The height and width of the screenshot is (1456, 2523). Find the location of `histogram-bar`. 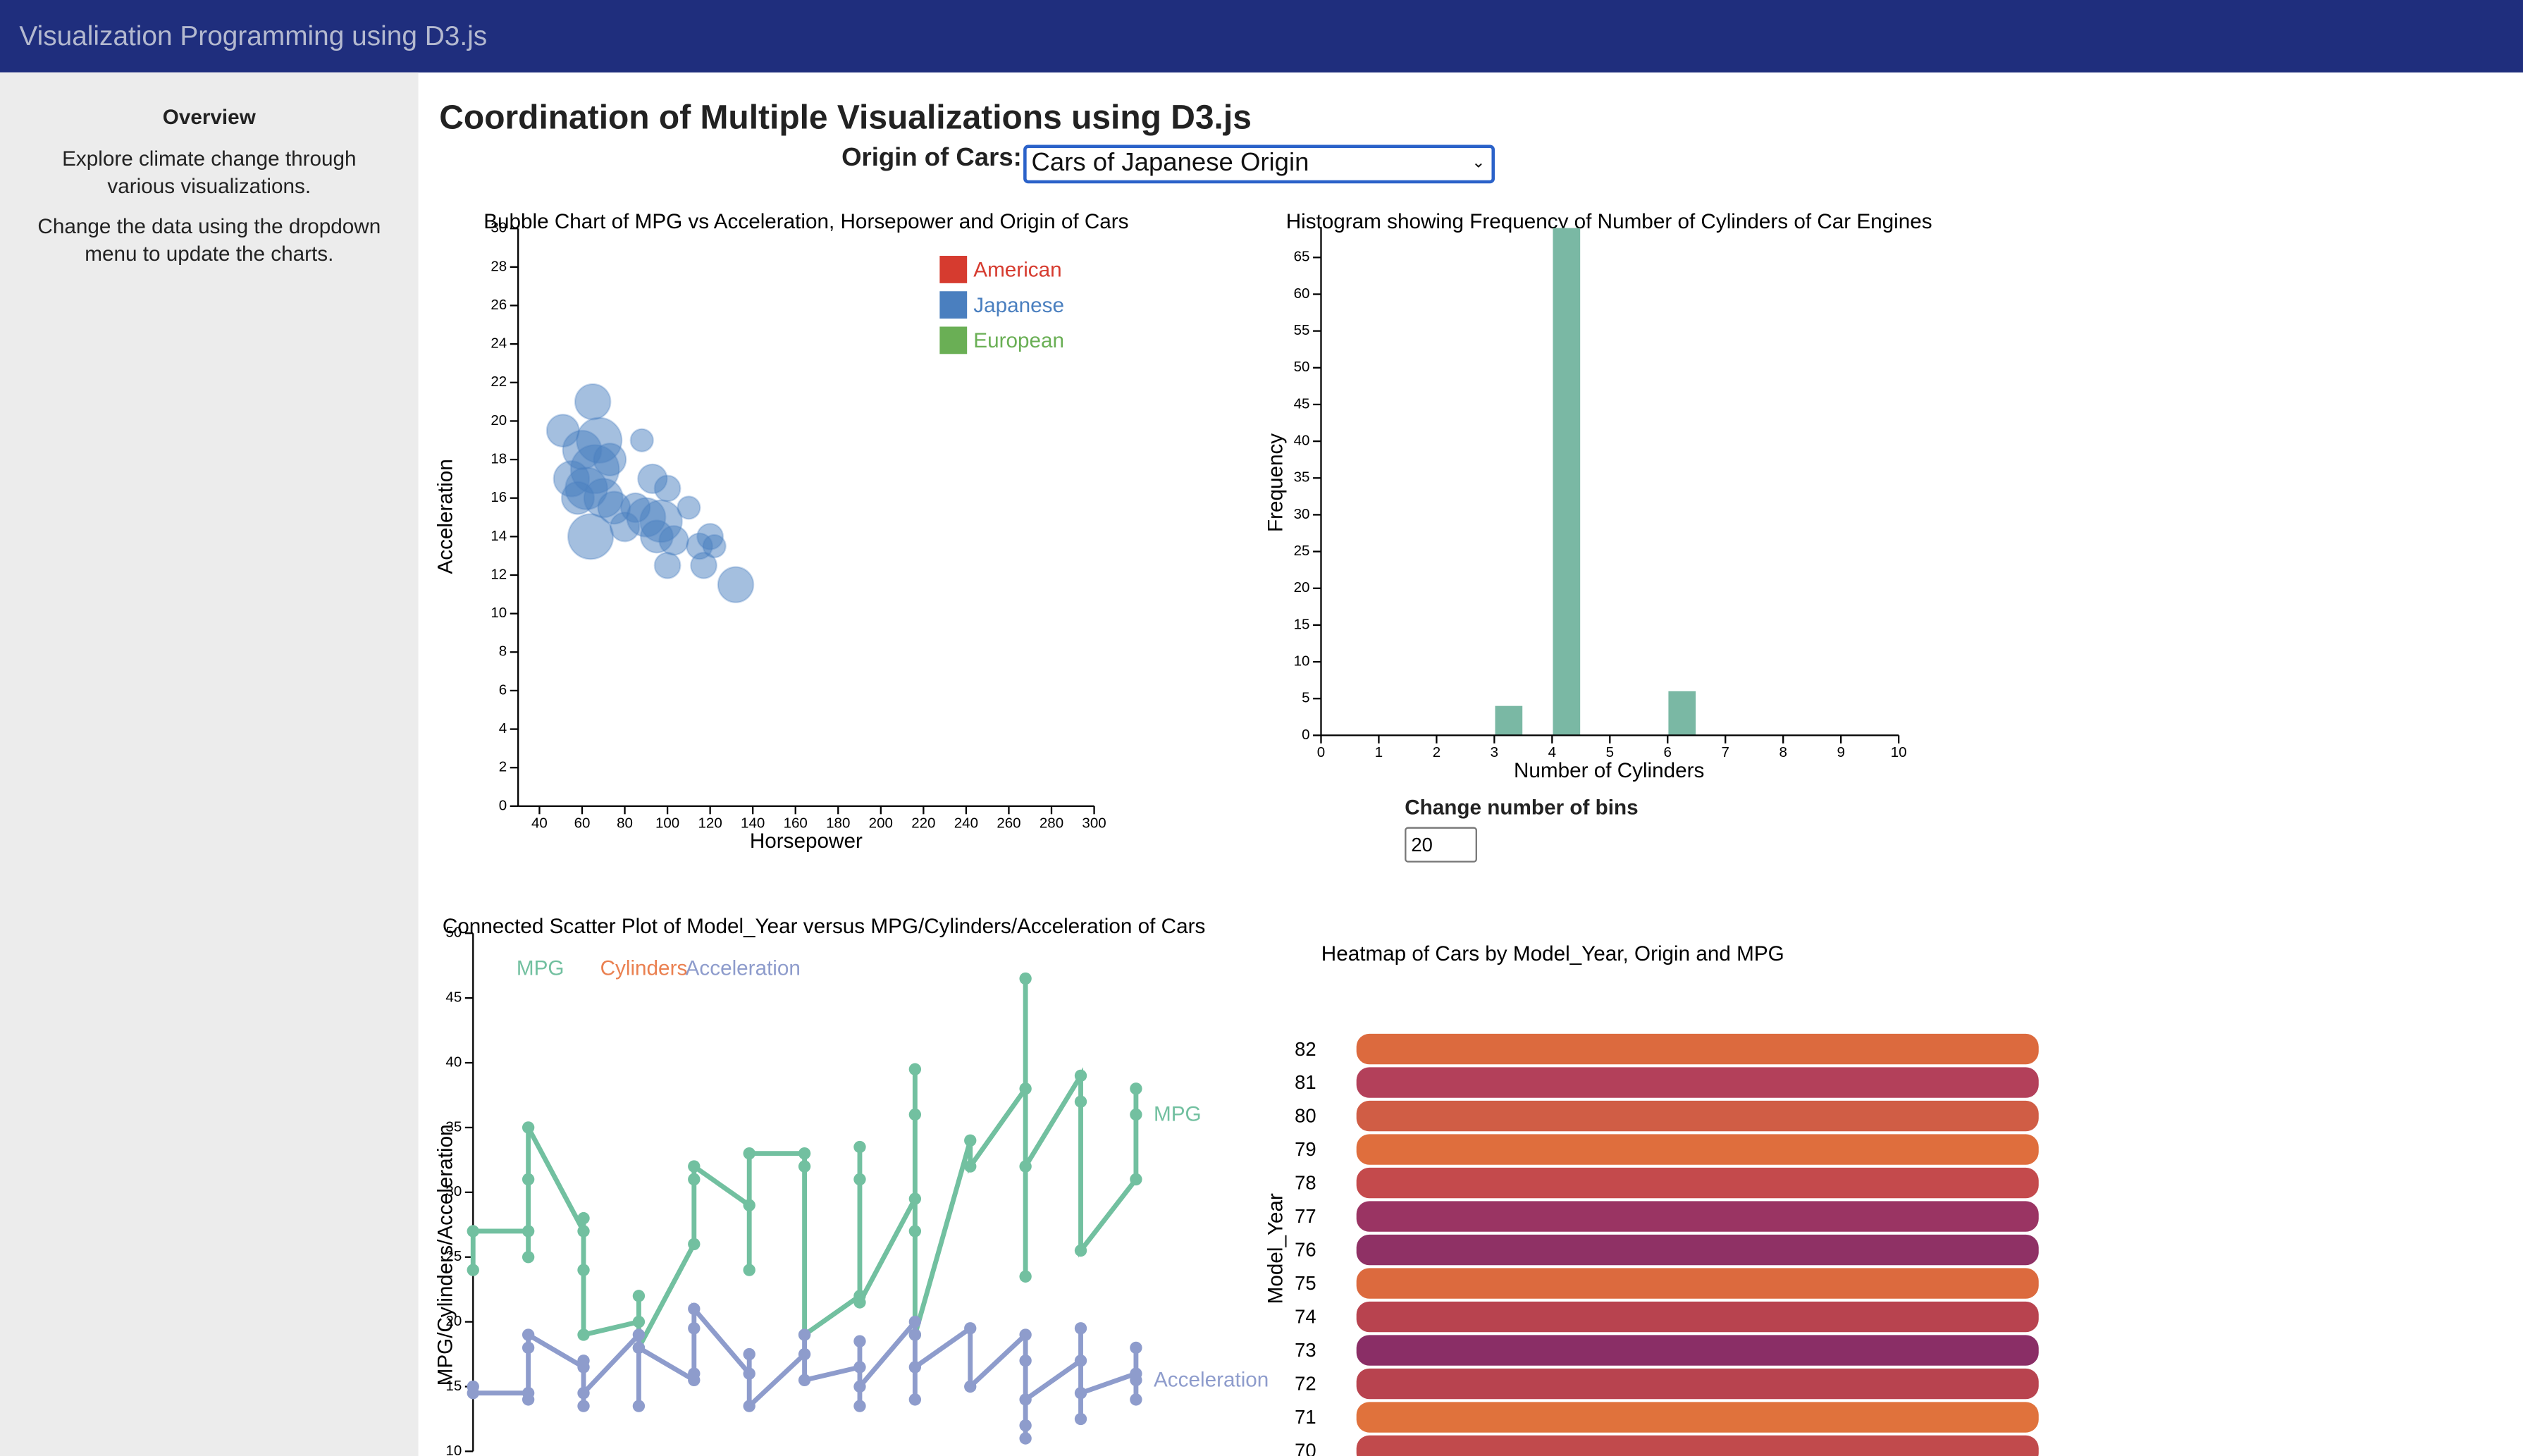

histogram-bar is located at coordinates (1682, 714).